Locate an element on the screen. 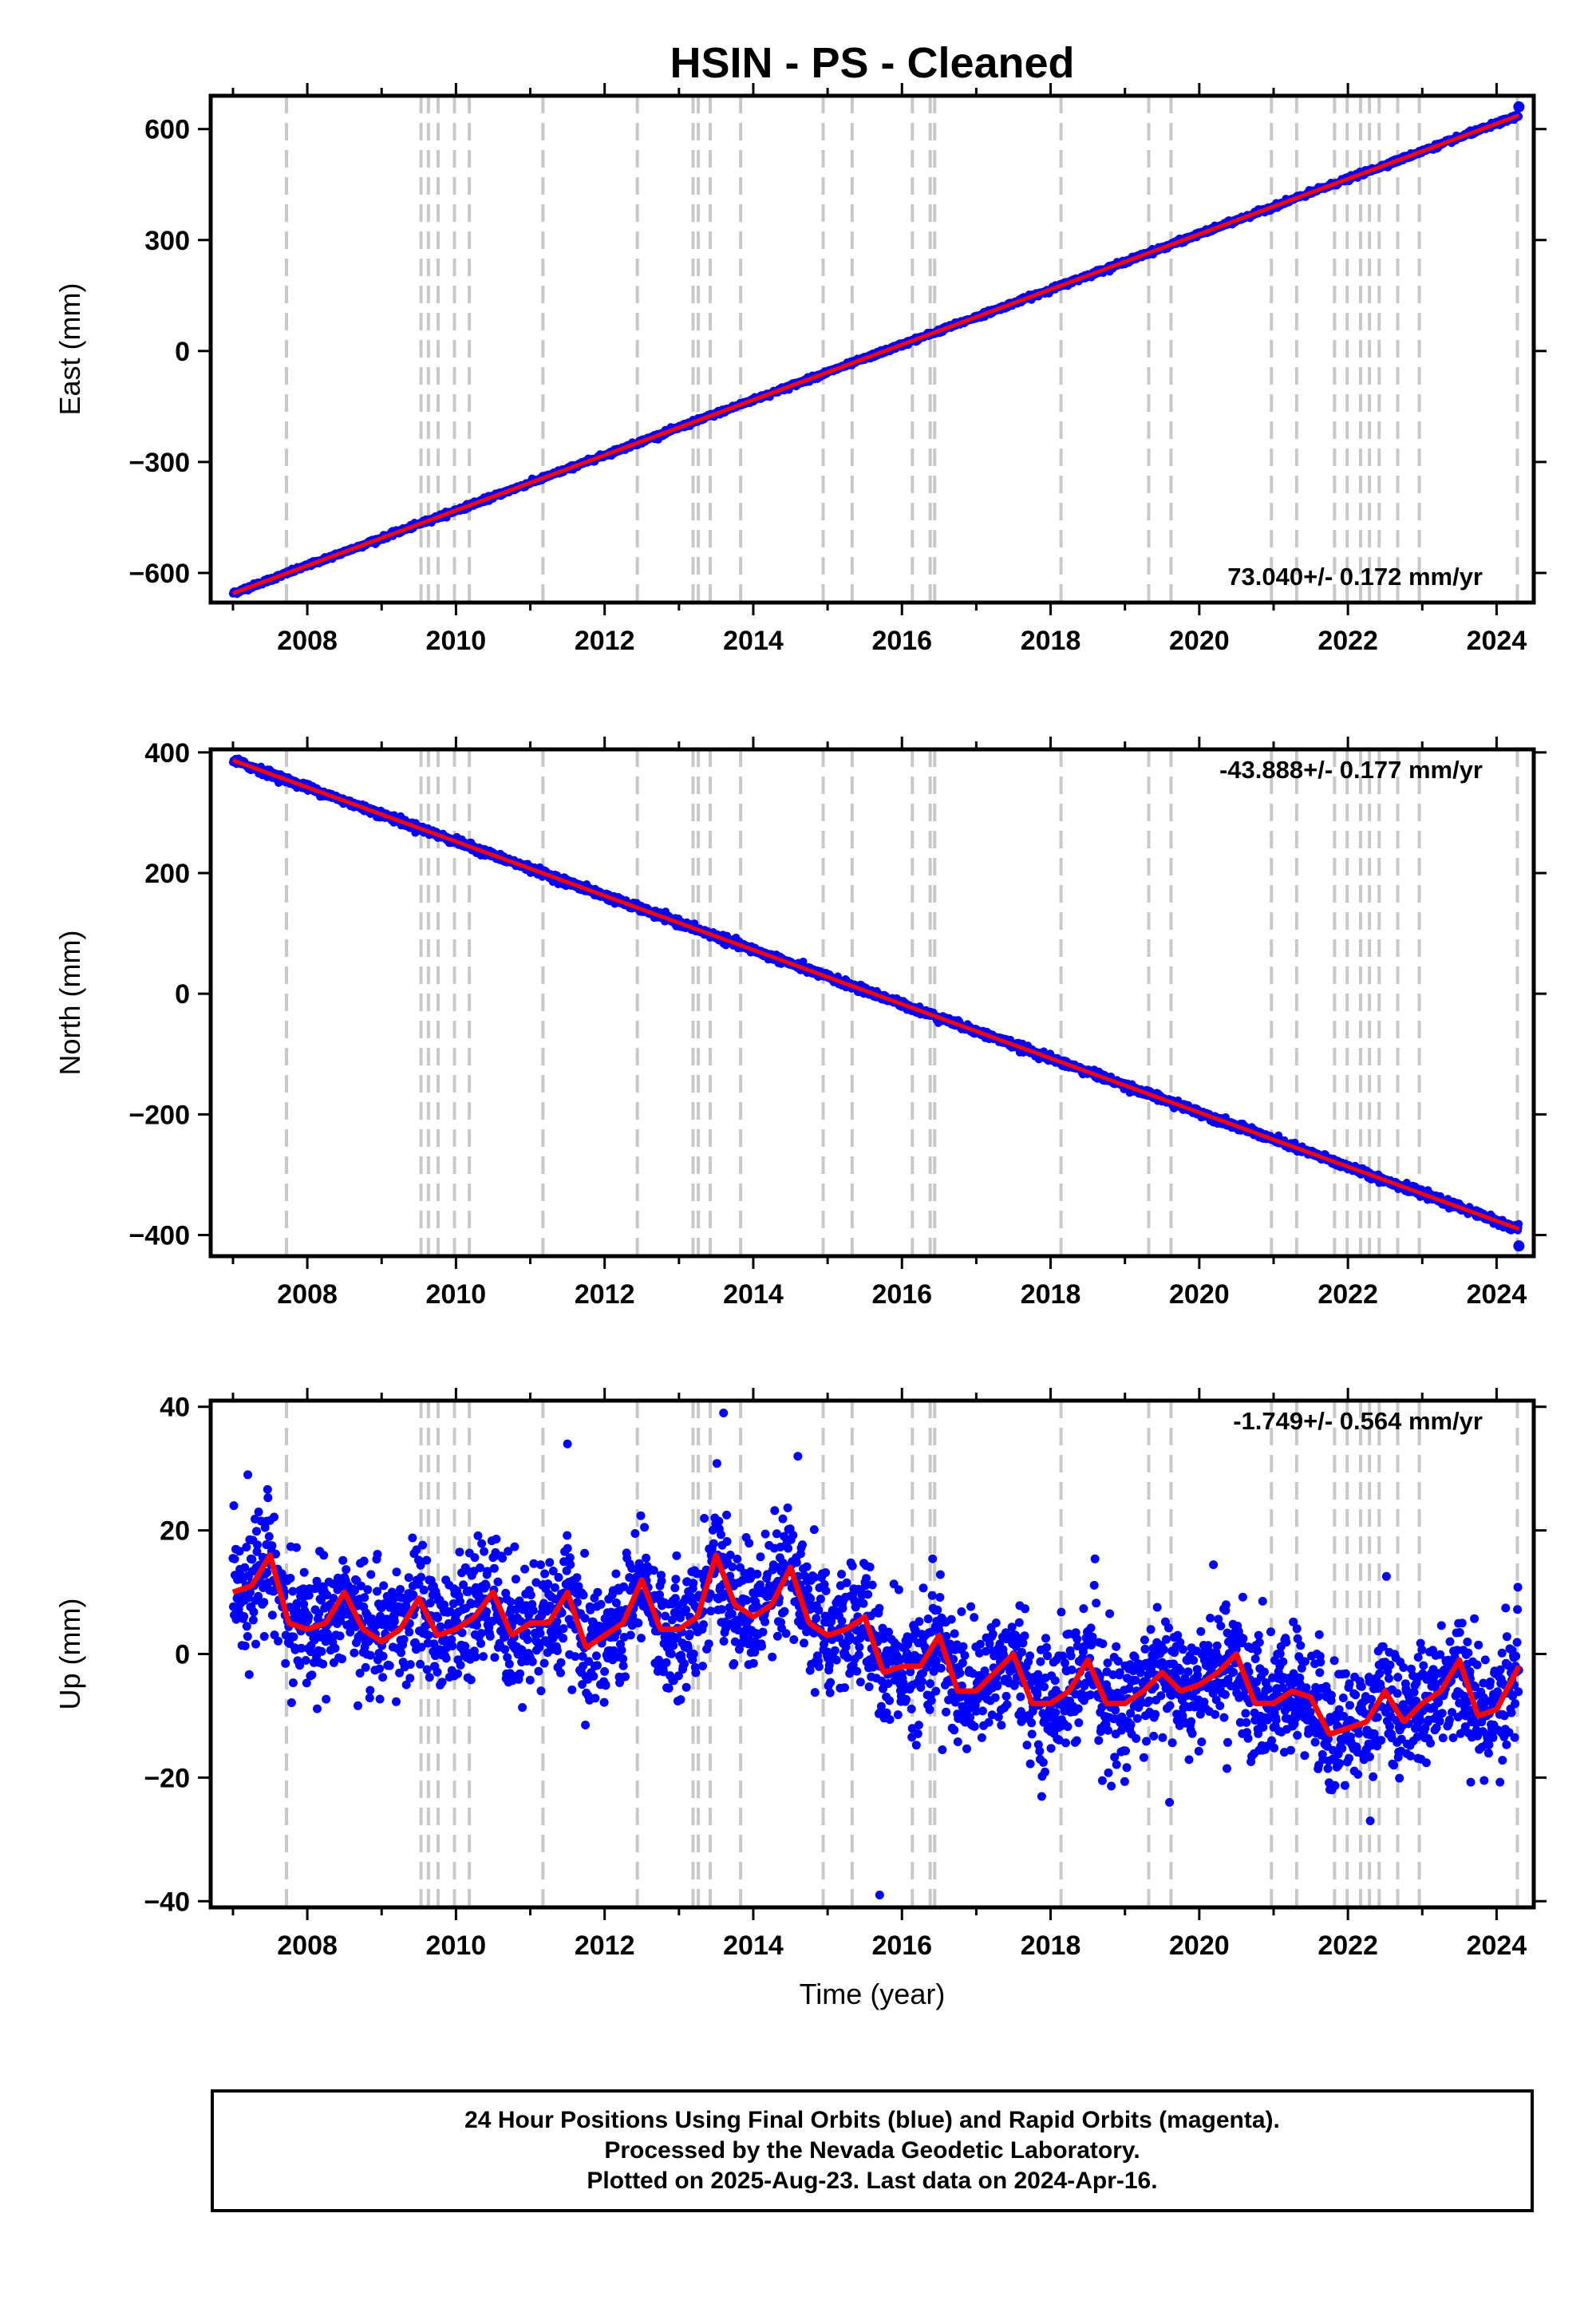 This screenshot has height=2316, width=1596. x-tick-label: 2018 is located at coordinates (1051, 641).